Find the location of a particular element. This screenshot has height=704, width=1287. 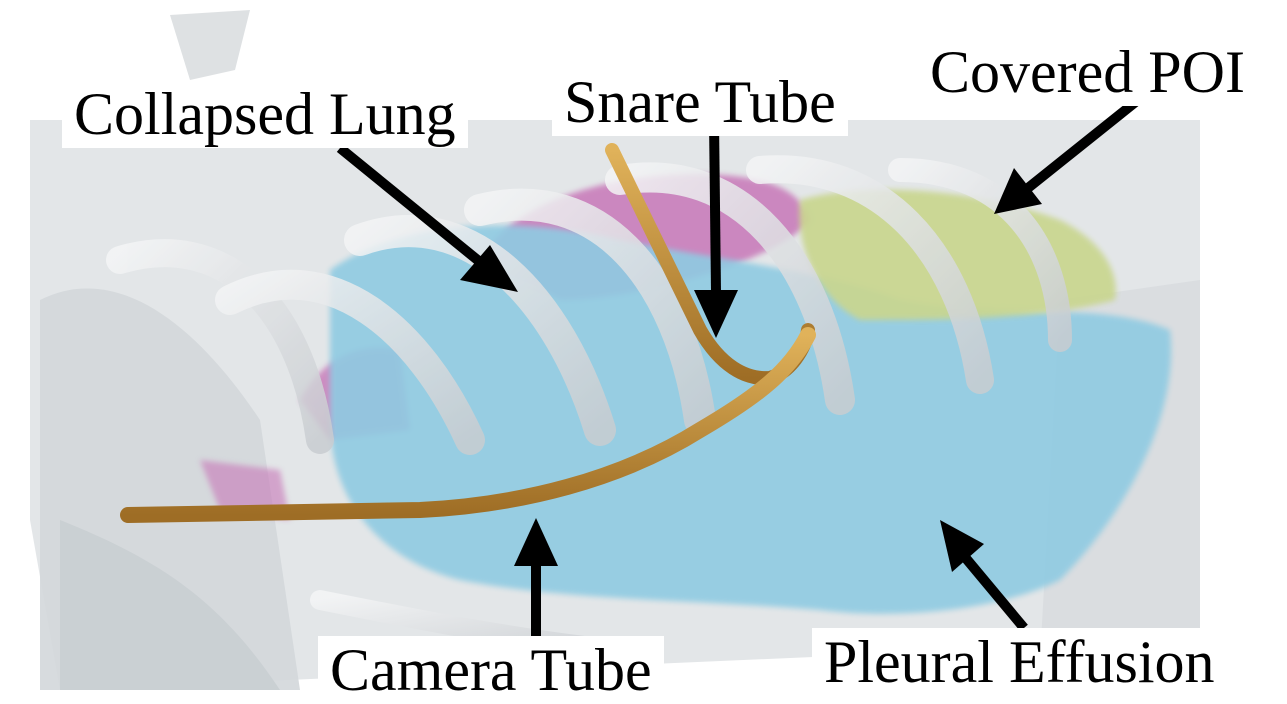

camera-tube-label: Camera Tube is located at coordinates (491, 670).